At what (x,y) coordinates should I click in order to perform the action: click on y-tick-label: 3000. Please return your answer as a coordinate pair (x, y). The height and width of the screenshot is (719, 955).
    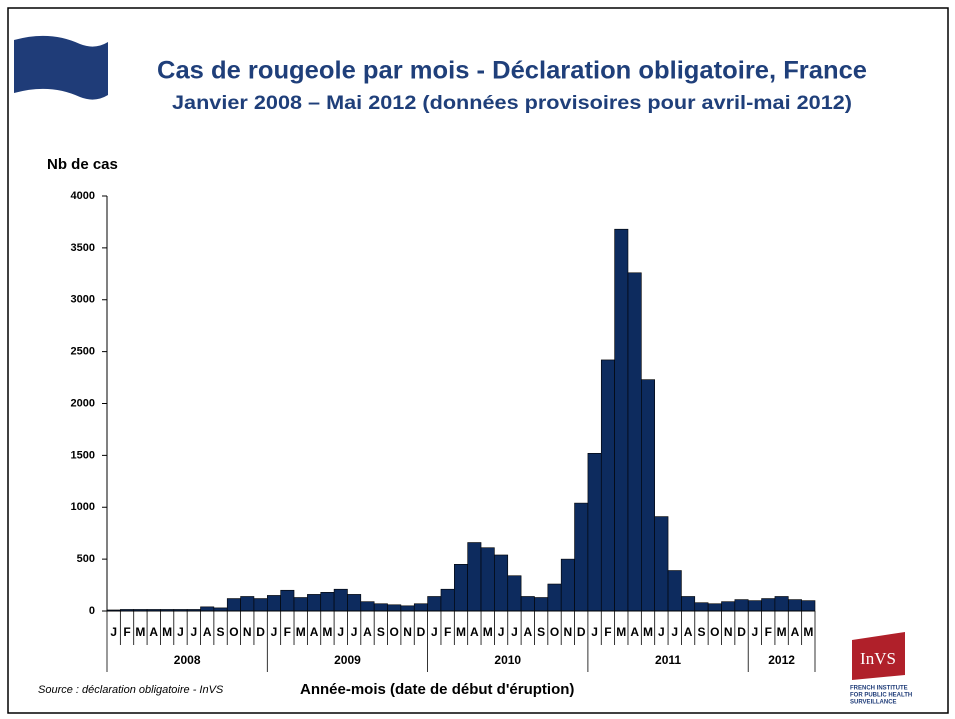
    Looking at the image, I should click on (83, 300).